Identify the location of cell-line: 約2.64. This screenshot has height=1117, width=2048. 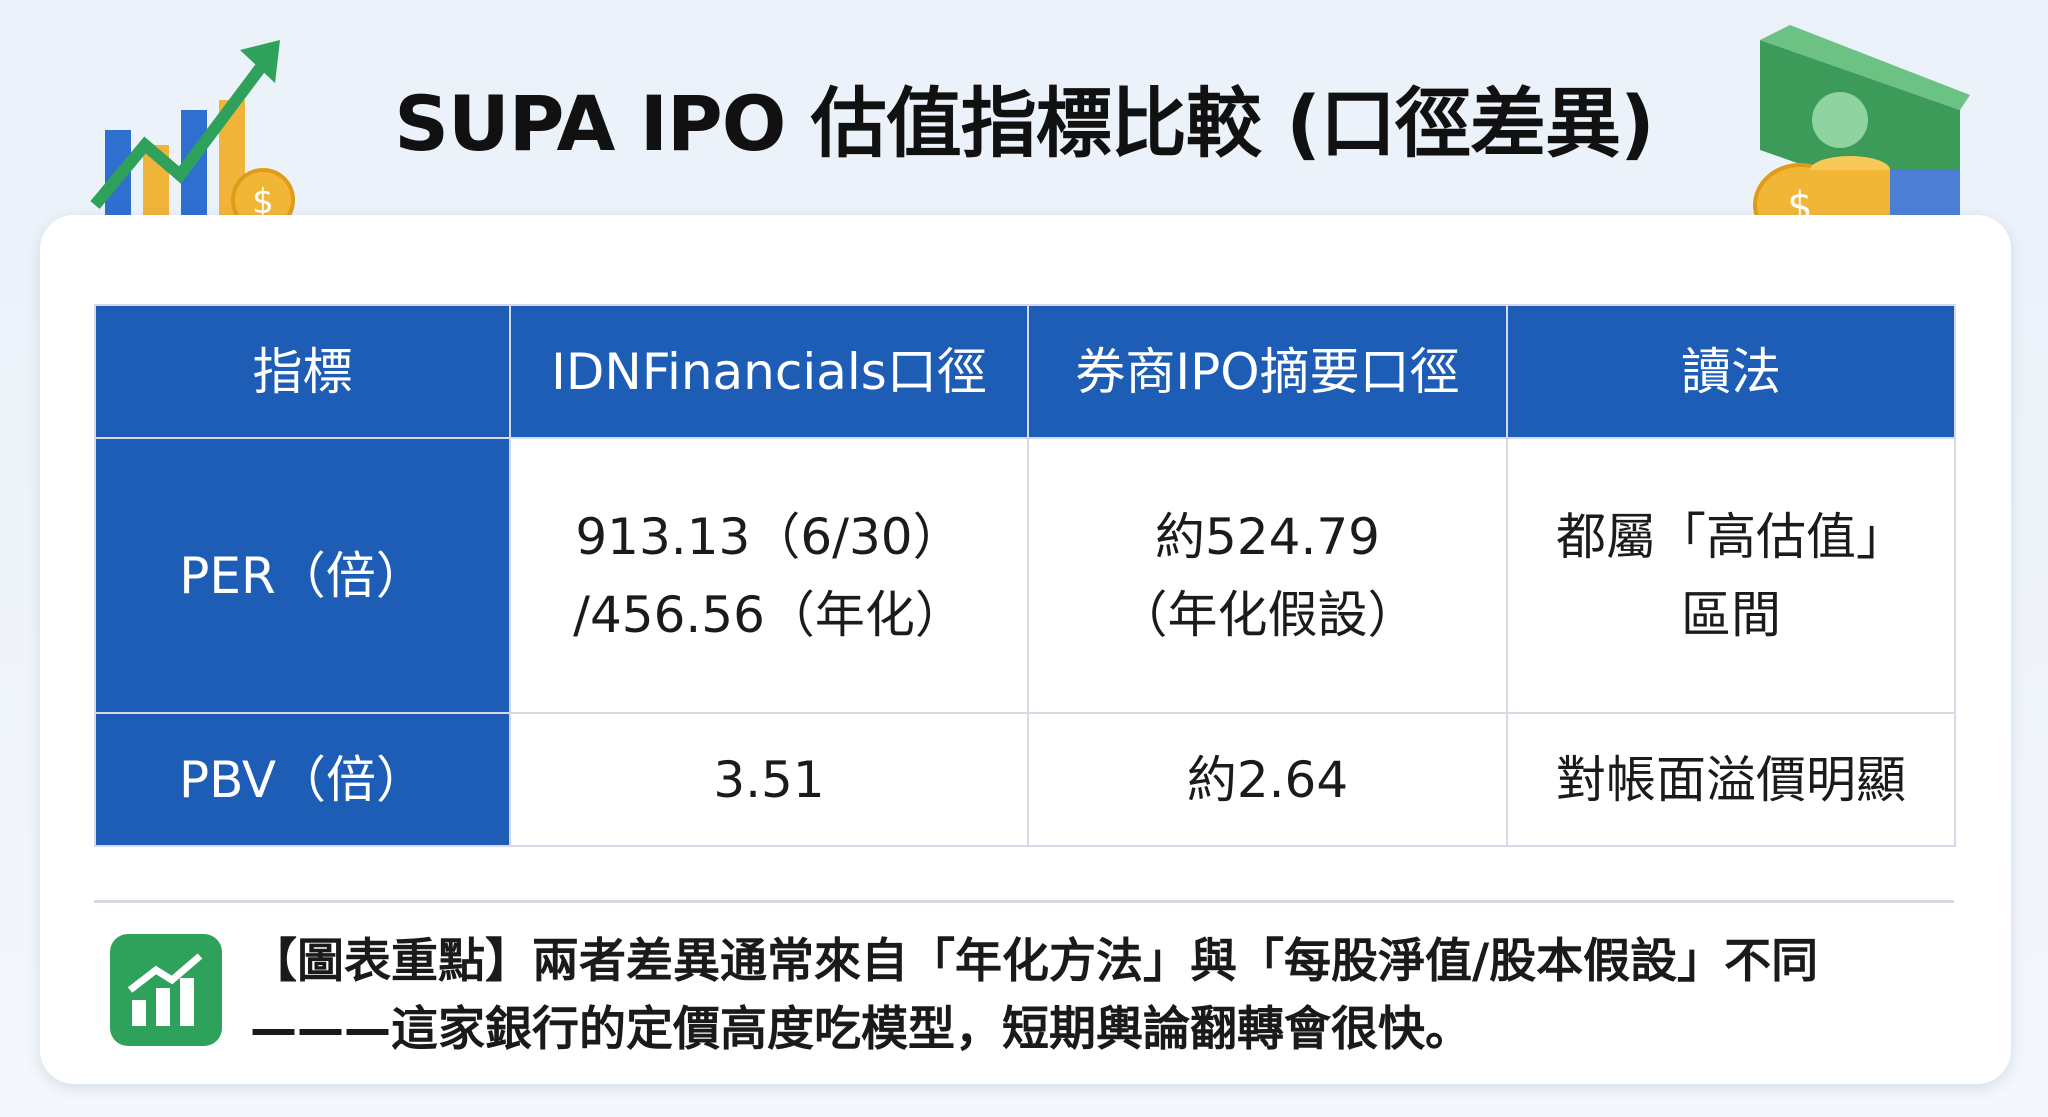
(1267, 779).